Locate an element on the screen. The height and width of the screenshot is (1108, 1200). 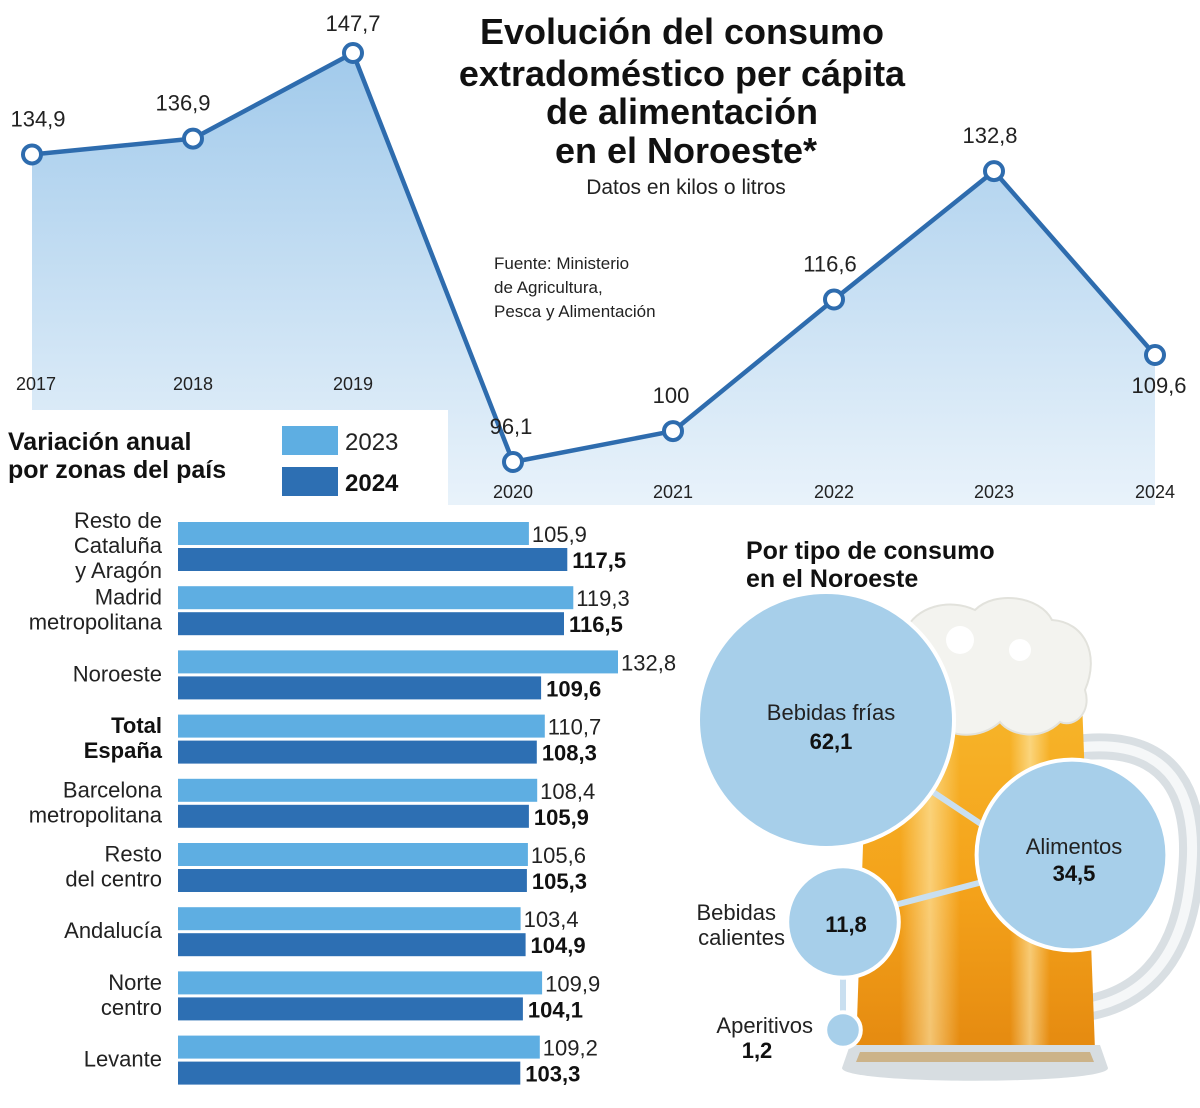
bubble-label-bebidas-calientes: Bebidas is located at coordinates (736, 912).